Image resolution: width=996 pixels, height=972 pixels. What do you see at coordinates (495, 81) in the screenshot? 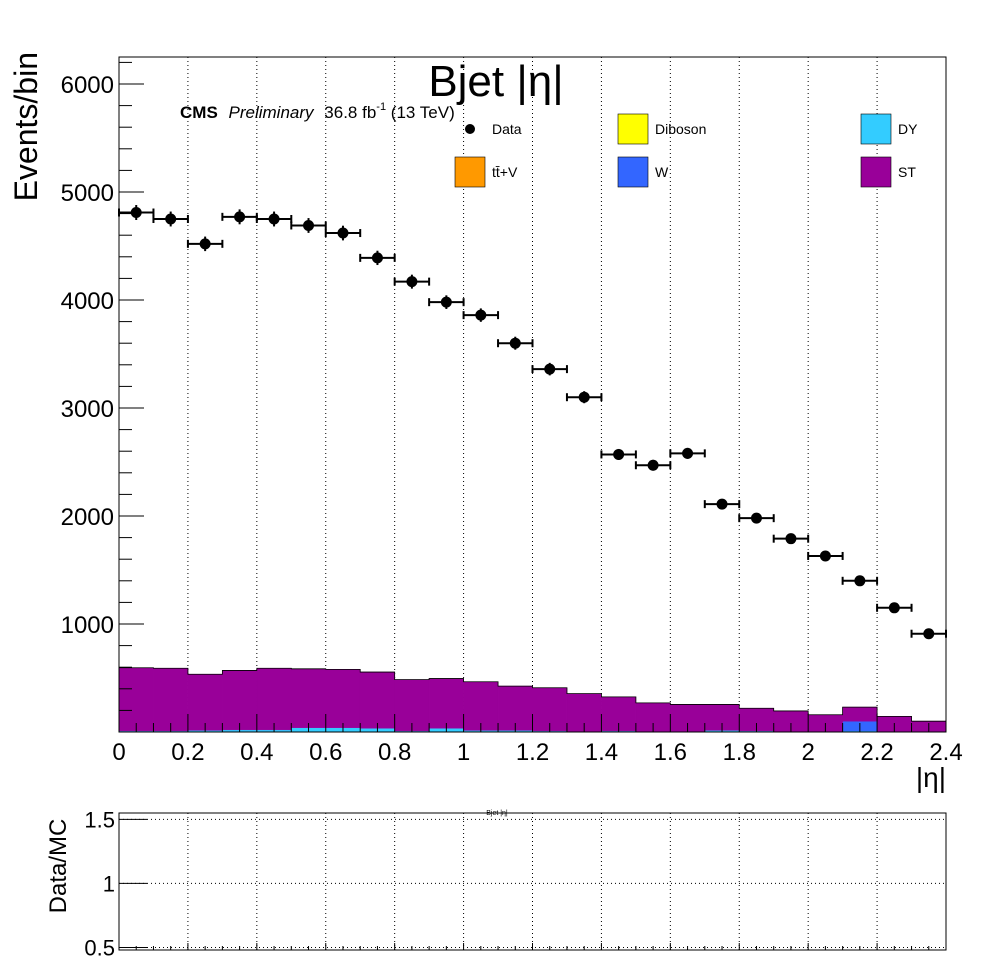
I see `chart-title: Bjet |η|` at bounding box center [495, 81].